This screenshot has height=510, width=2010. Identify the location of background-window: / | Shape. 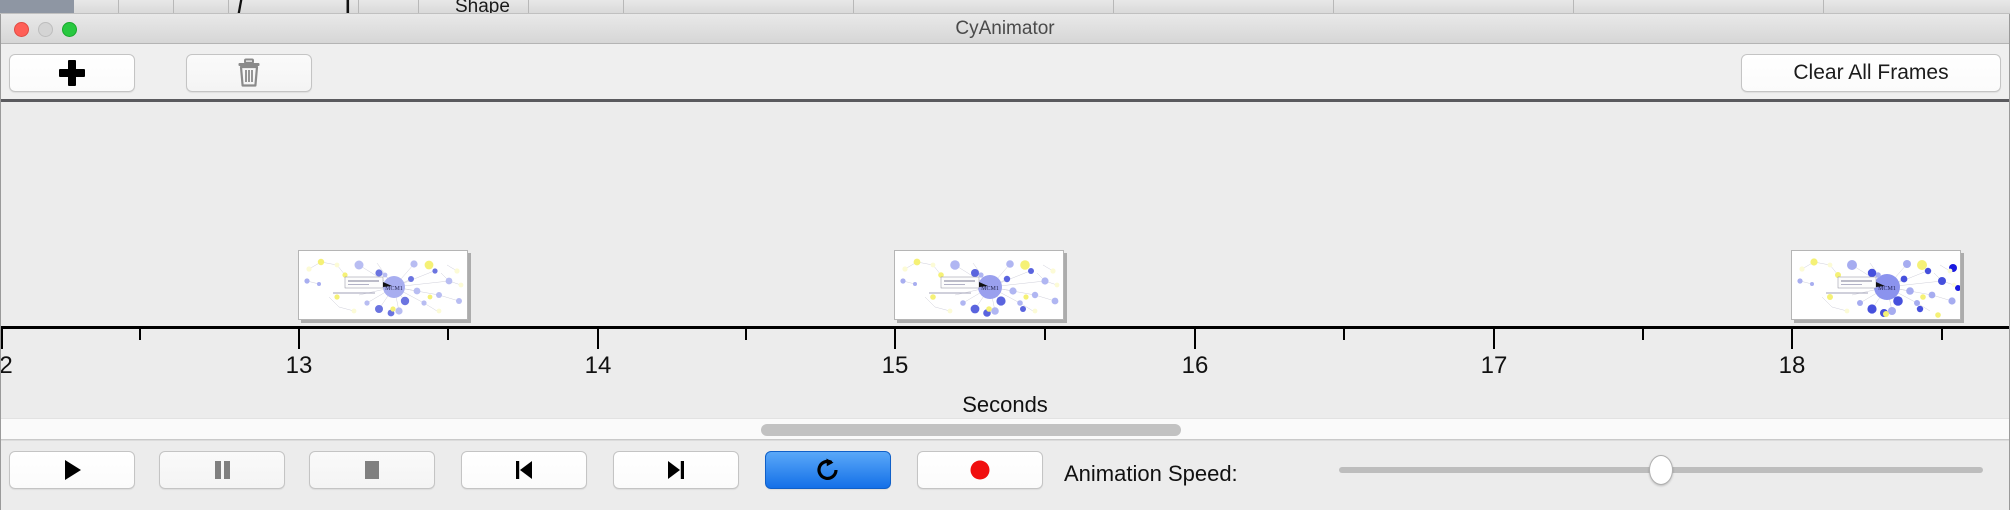
(1005, 7).